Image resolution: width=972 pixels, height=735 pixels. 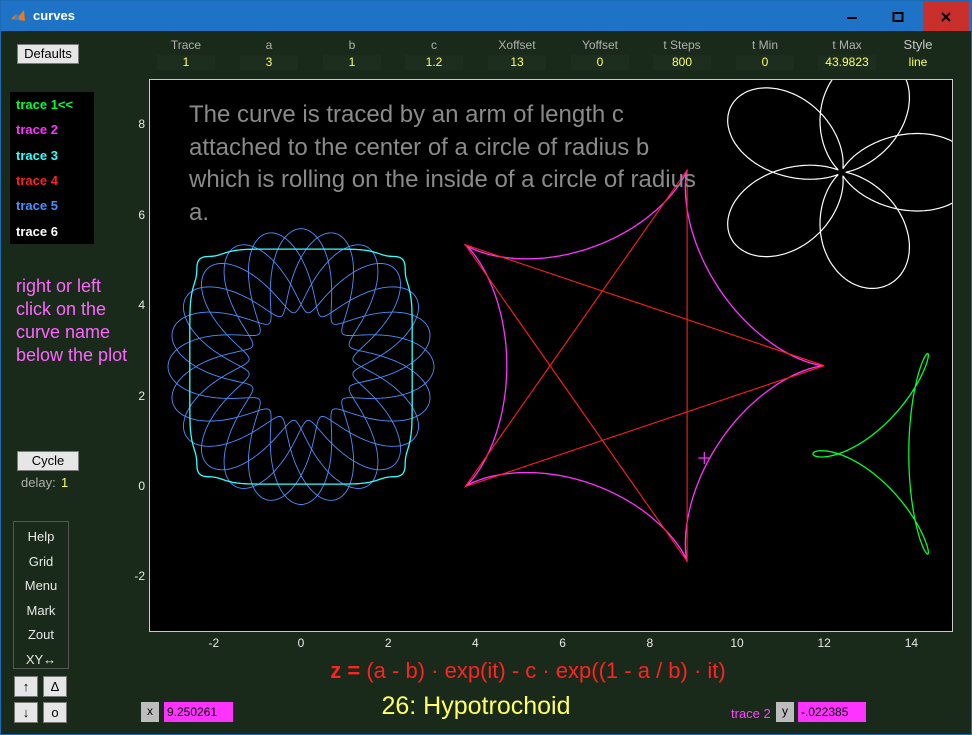 What do you see at coordinates (871, 453) in the screenshot?
I see `trace-1-curve` at bounding box center [871, 453].